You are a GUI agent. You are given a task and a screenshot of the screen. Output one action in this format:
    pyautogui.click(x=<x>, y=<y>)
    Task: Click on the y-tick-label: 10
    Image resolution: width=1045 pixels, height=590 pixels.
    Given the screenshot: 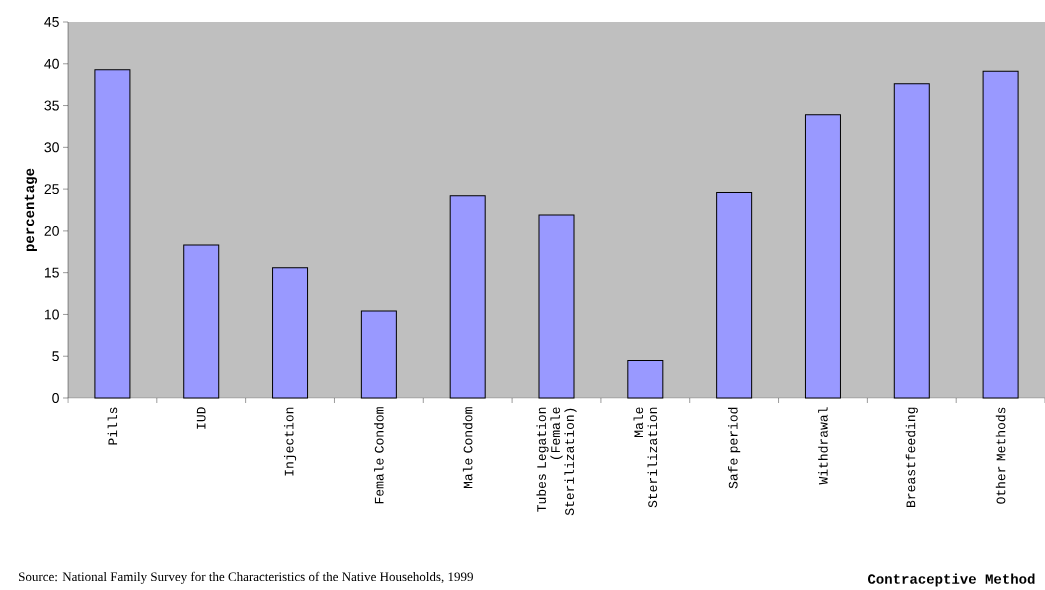 What is the action you would take?
    pyautogui.click(x=51, y=314)
    